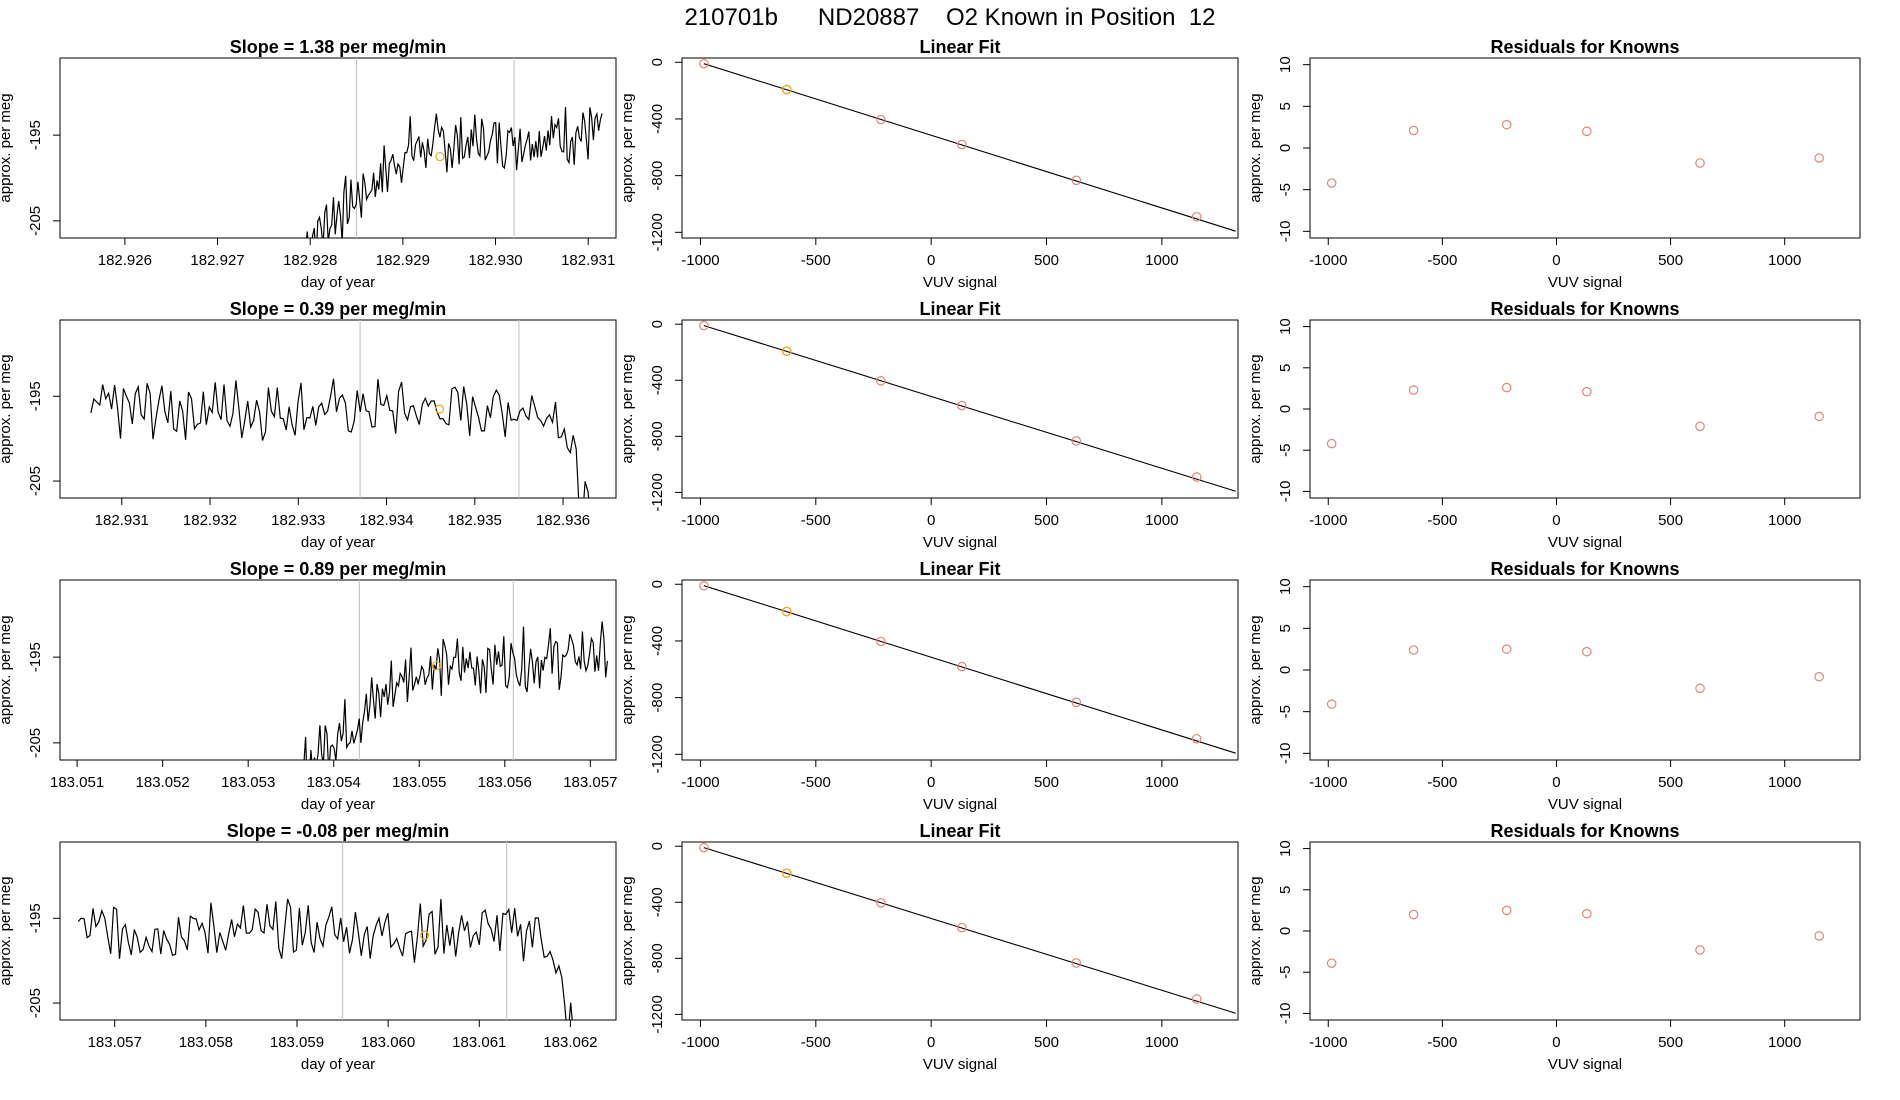 The width and height of the screenshot is (1900, 1100). I want to click on x-tick-label: 183.061, so click(479, 1042).